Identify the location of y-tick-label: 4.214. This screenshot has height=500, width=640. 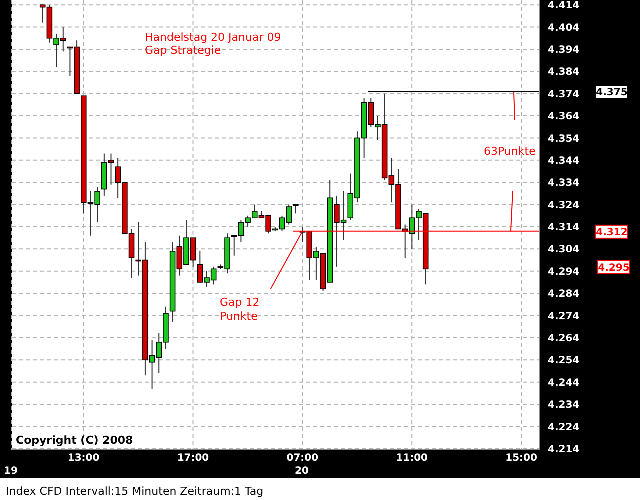
(564, 450).